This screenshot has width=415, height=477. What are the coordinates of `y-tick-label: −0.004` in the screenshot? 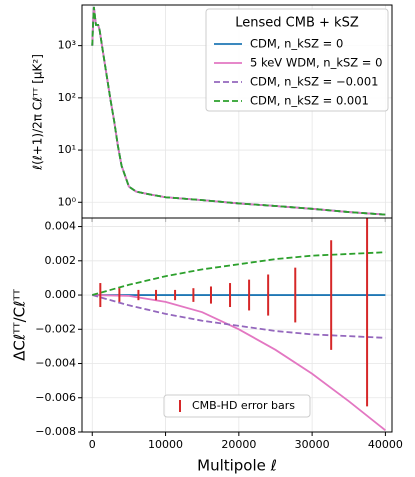 It's located at (55, 363).